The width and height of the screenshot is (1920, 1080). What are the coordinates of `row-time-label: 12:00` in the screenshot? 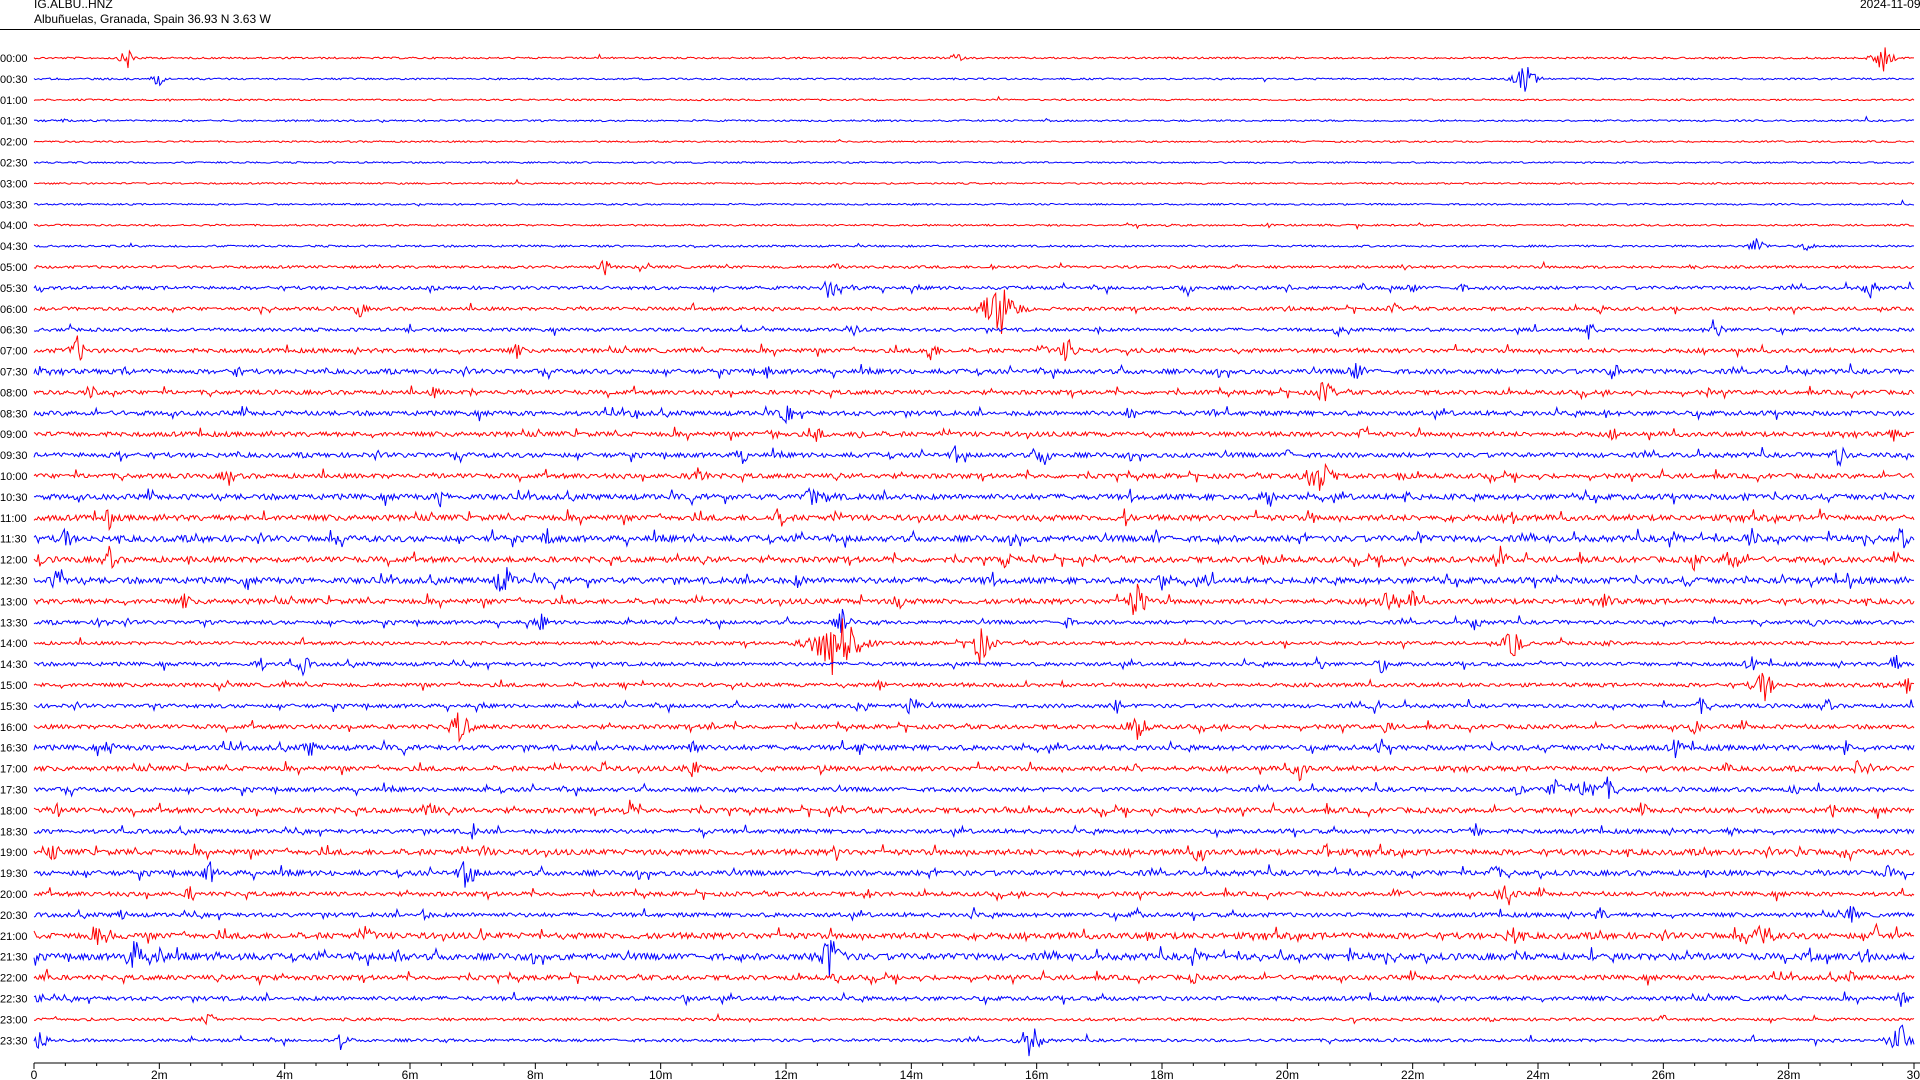 It's located at (14, 561).